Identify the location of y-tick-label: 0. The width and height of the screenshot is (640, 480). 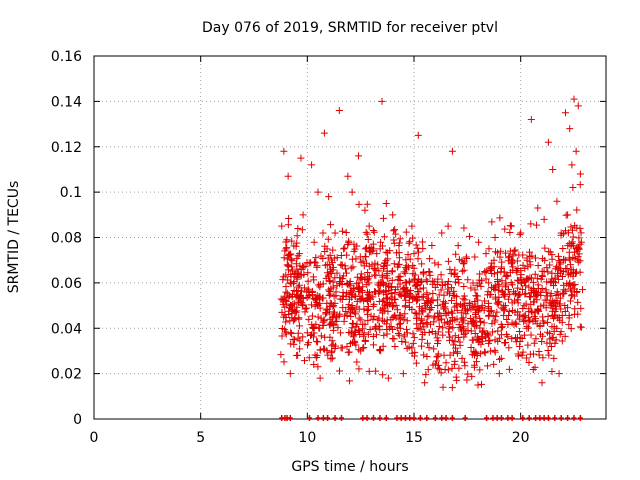
(77, 420).